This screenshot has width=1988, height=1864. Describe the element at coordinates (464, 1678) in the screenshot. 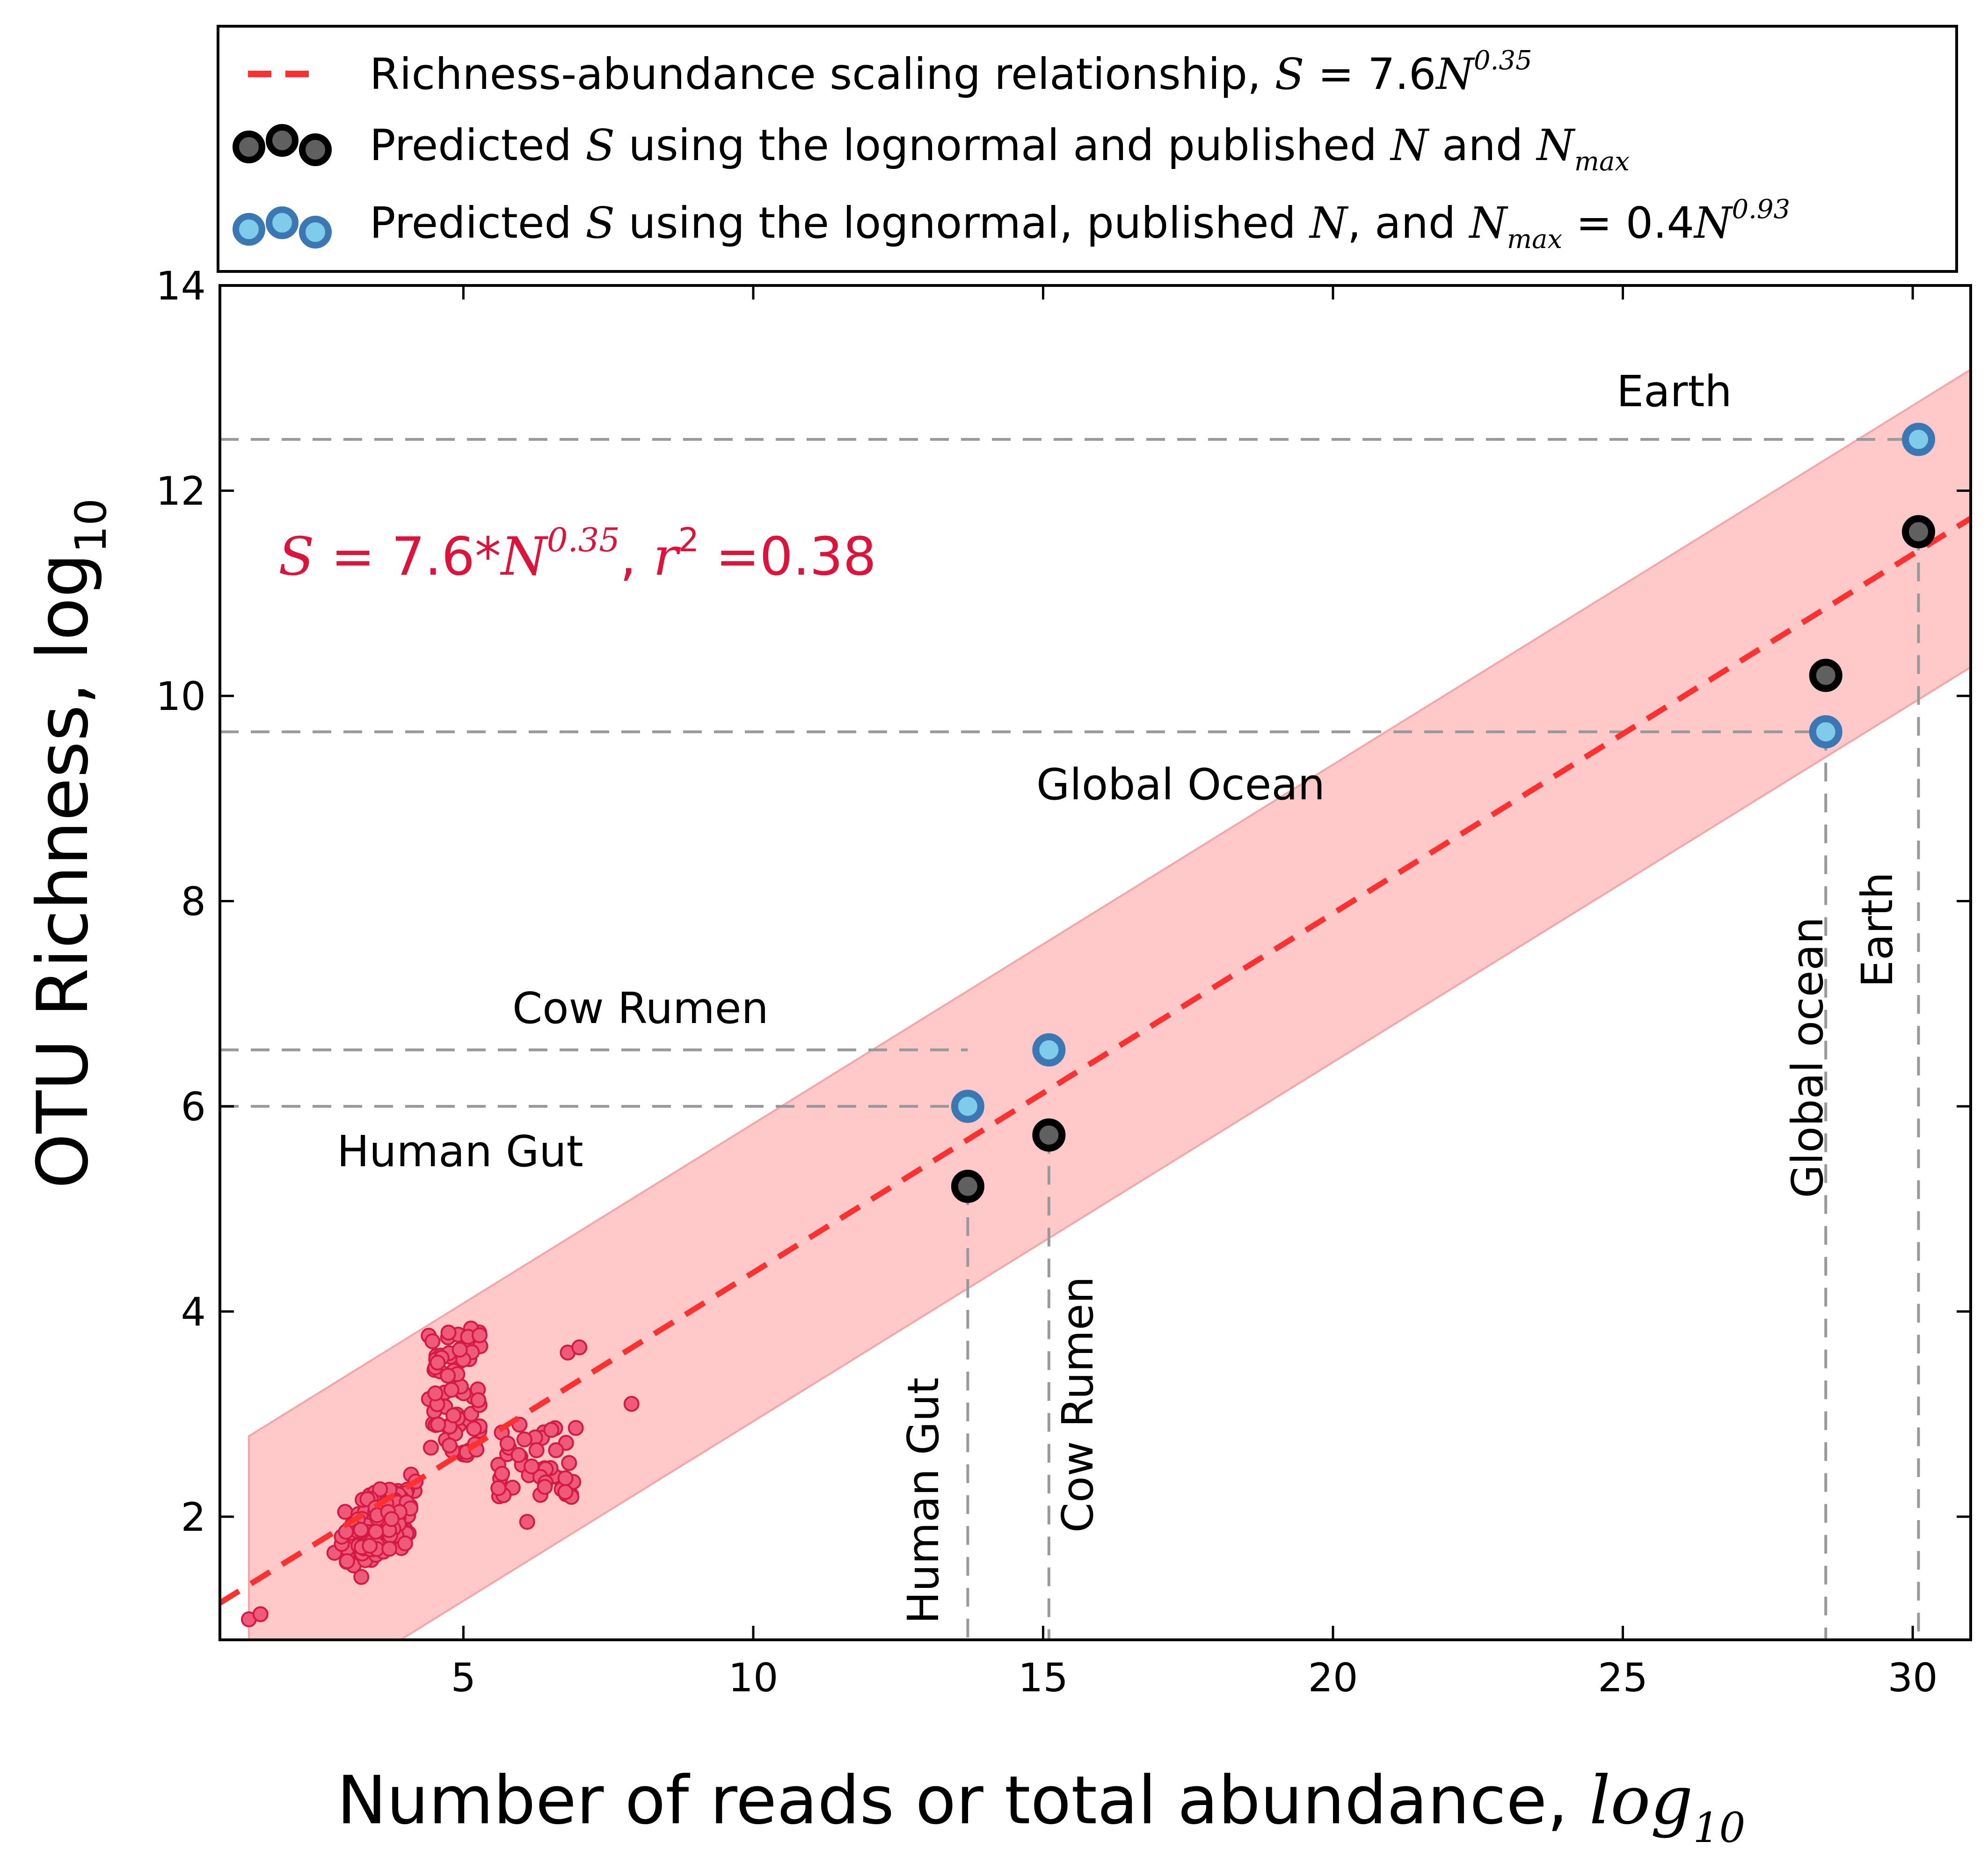

I see `x-tick-label: 5` at that location.